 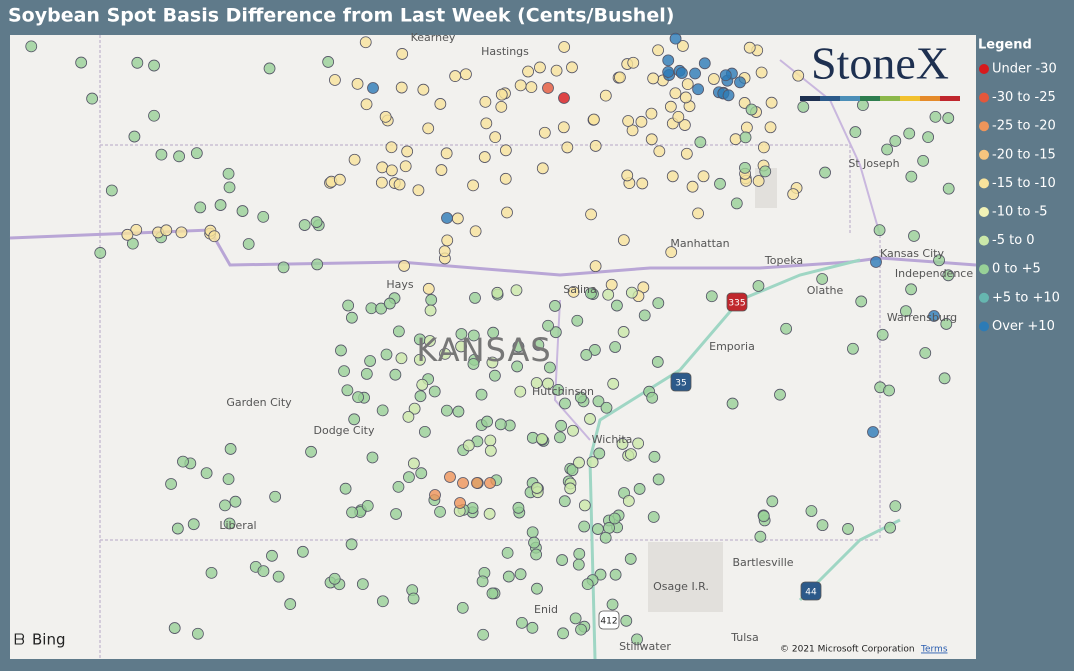 What do you see at coordinates (592, 559) in the screenshot?
I see `interstate-35-south` at bounding box center [592, 559].